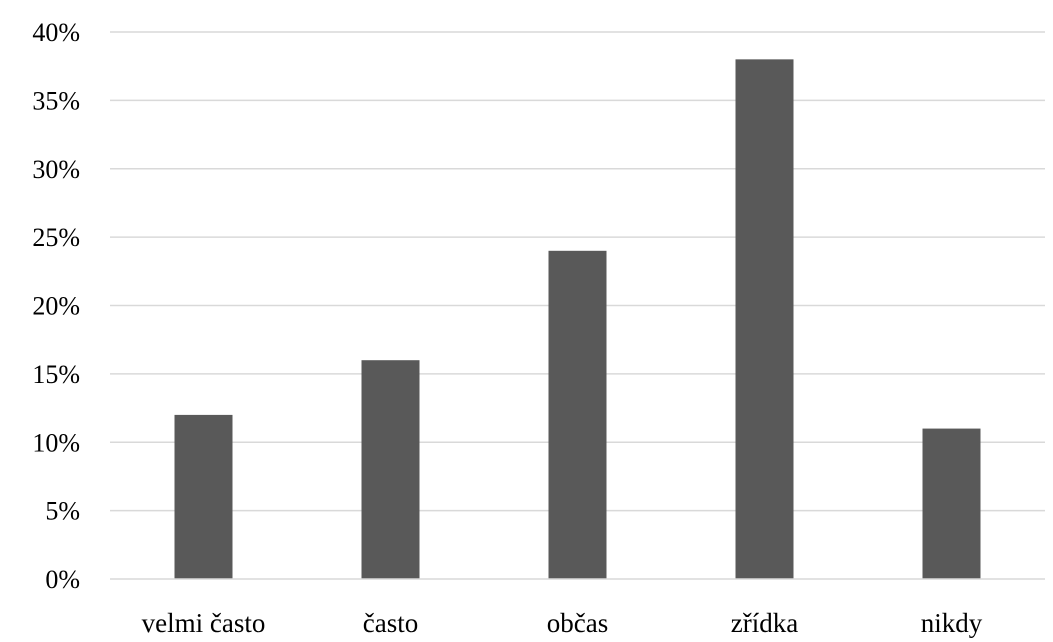 The height and width of the screenshot is (642, 1053). Describe the element at coordinates (56, 442) in the screenshot. I see `y-tick-label: 10%` at that location.